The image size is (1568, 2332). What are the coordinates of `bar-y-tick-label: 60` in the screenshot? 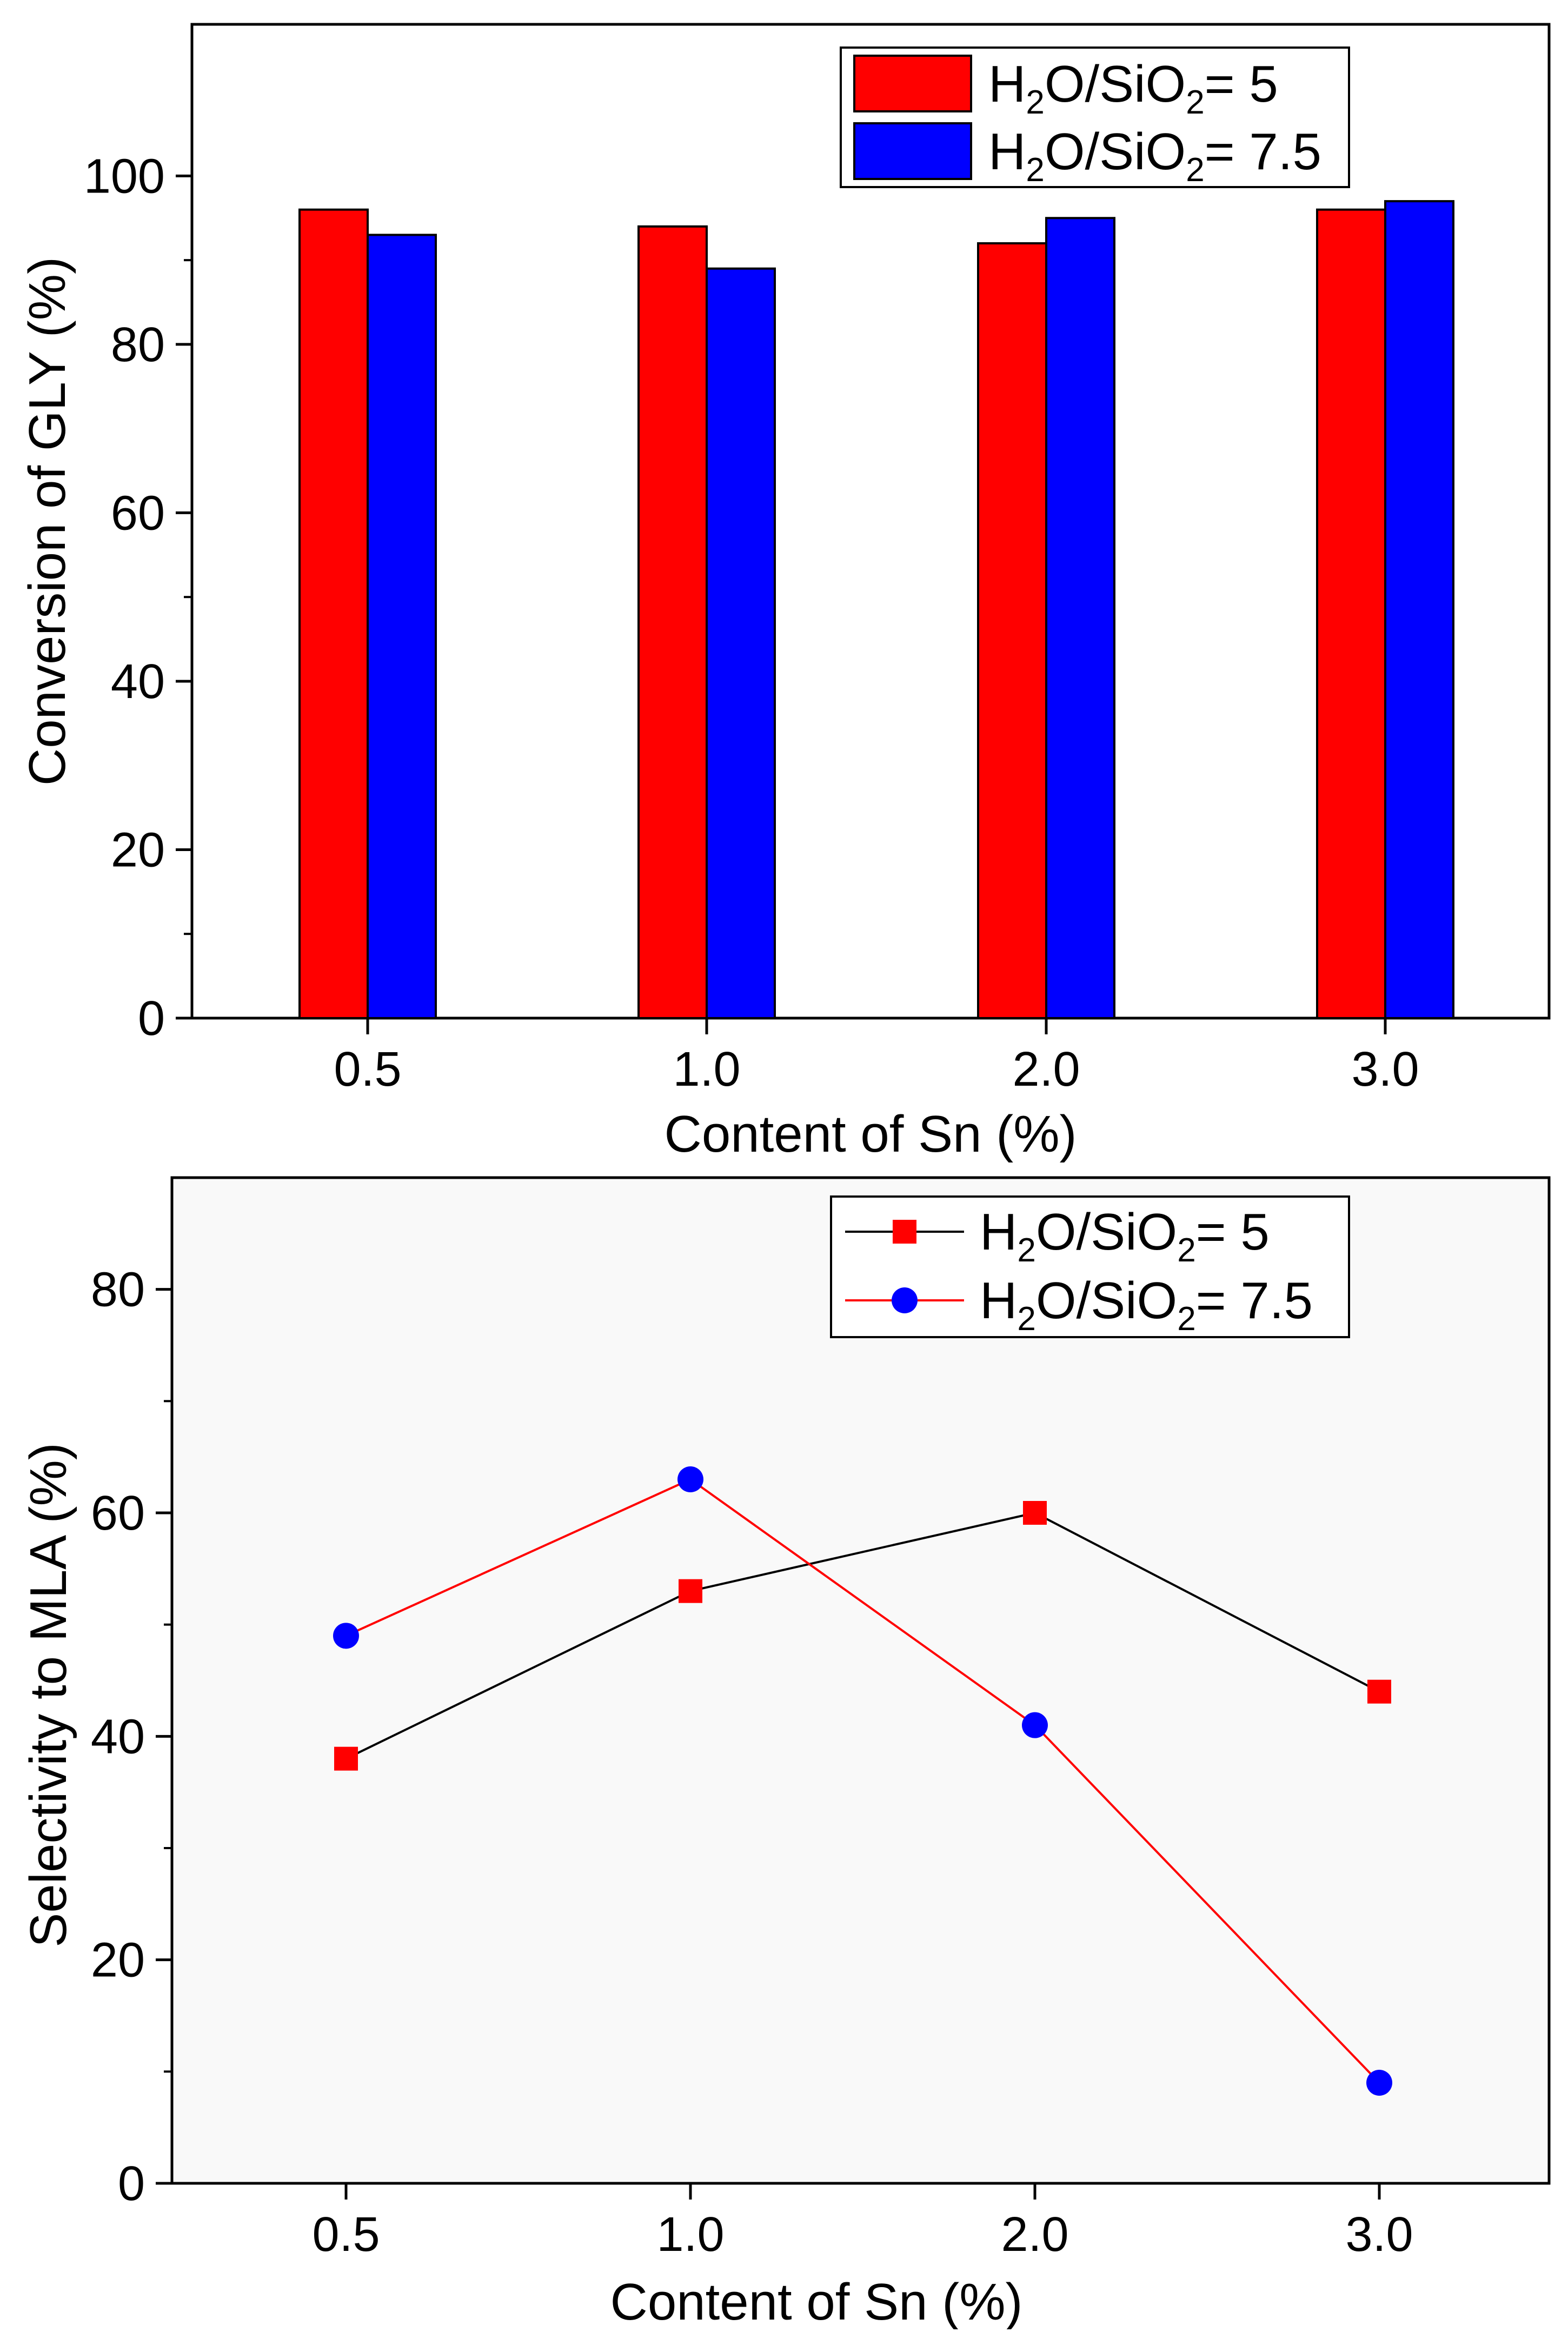 It's located at (138, 513).